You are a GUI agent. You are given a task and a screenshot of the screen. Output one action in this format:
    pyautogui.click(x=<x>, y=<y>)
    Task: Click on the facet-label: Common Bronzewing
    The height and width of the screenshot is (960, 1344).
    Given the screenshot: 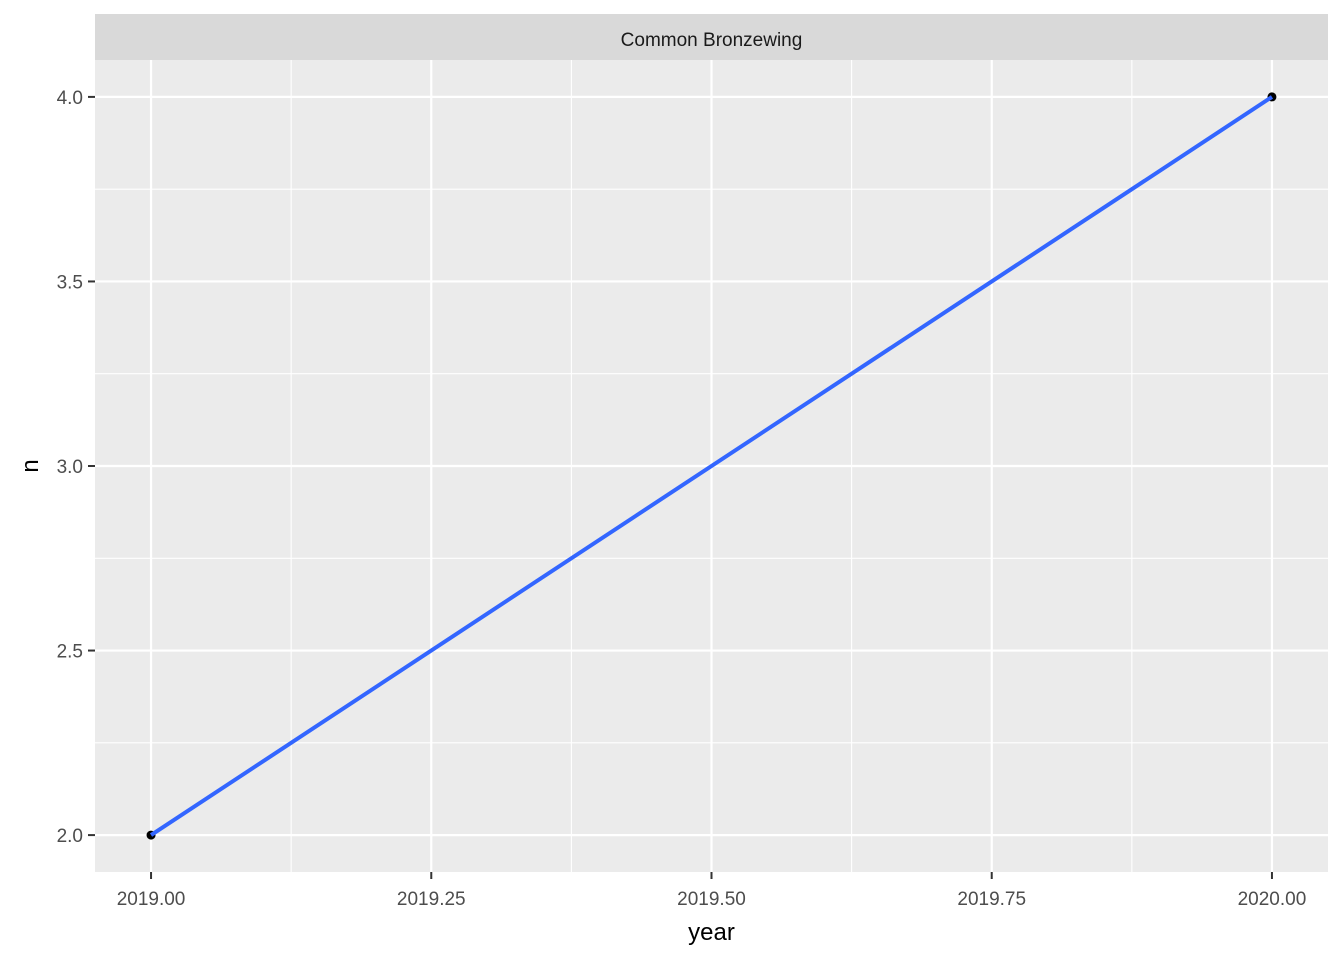 What is the action you would take?
    pyautogui.click(x=712, y=40)
    